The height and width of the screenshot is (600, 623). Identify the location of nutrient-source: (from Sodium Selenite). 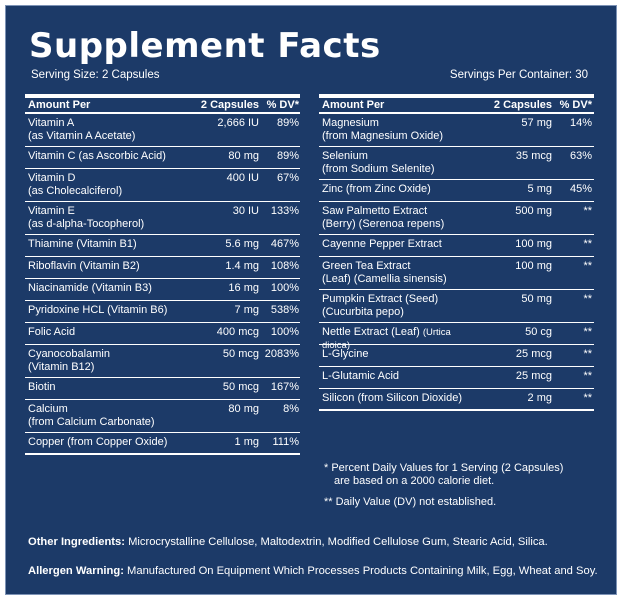
(378, 169).